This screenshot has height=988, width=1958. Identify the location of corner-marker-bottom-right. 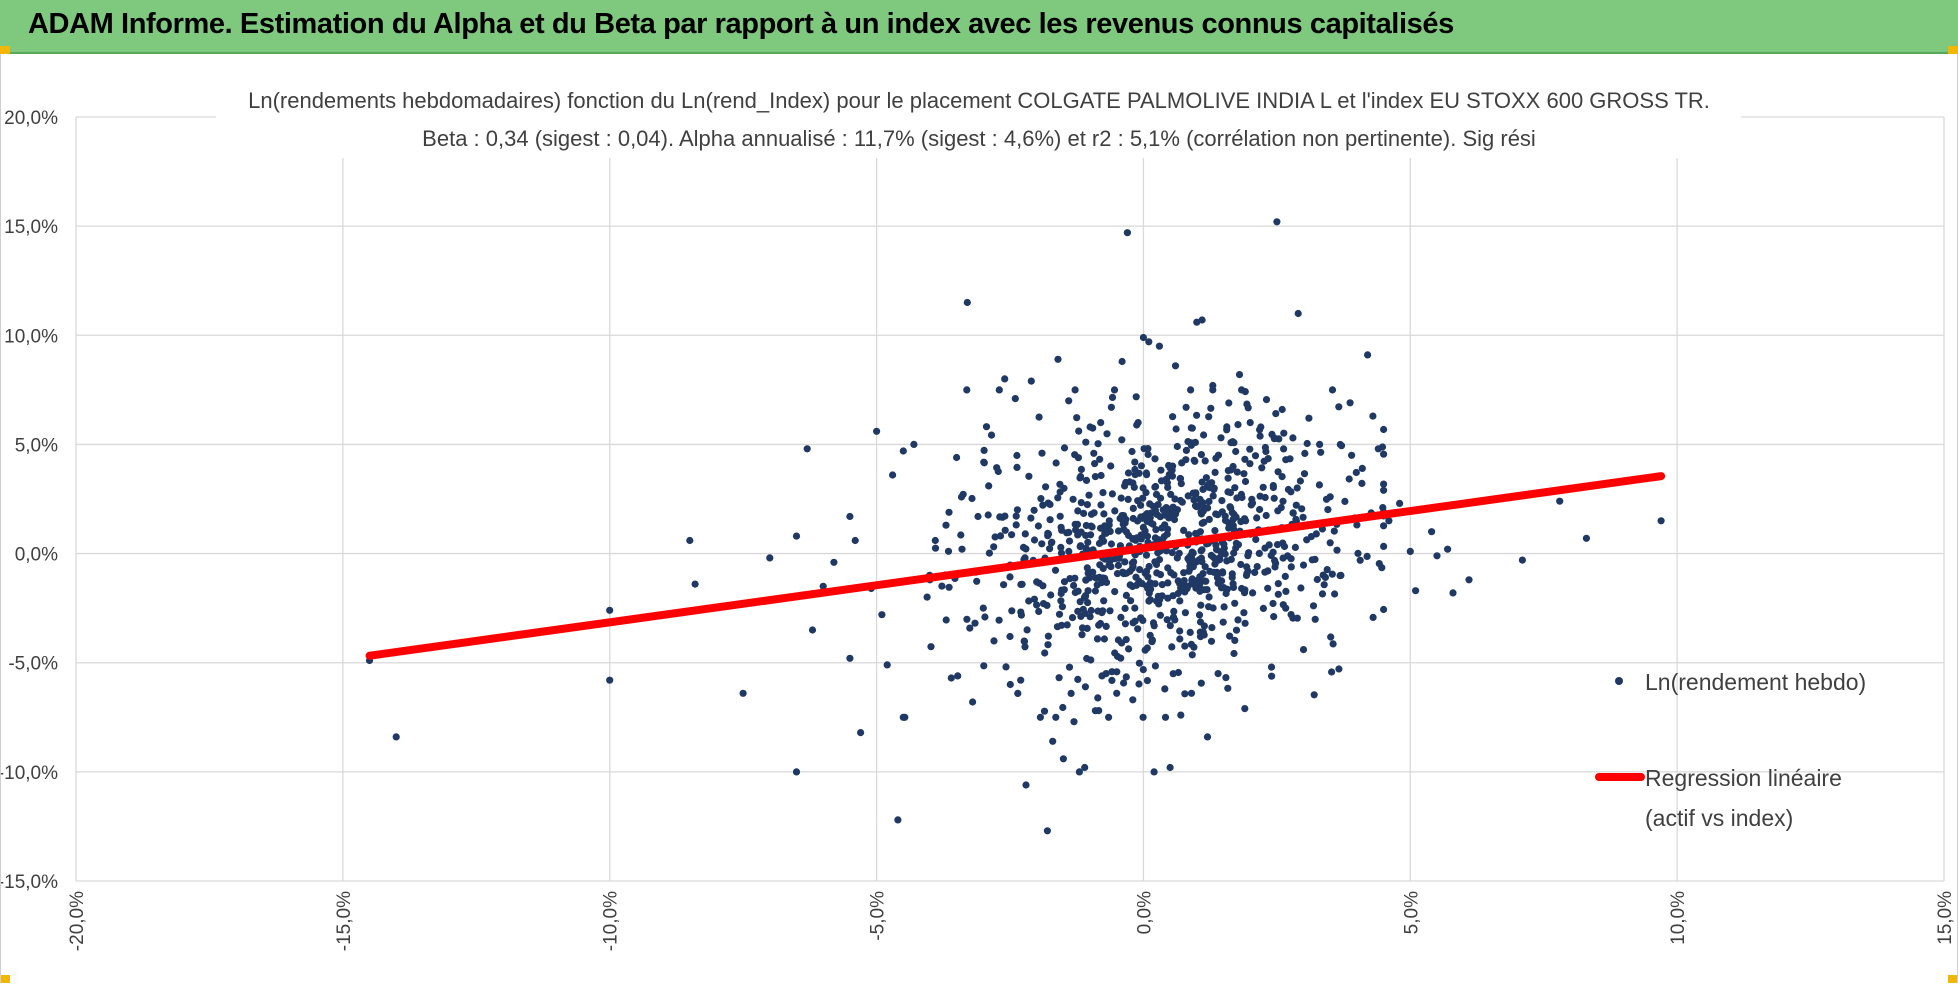
(1953, 979).